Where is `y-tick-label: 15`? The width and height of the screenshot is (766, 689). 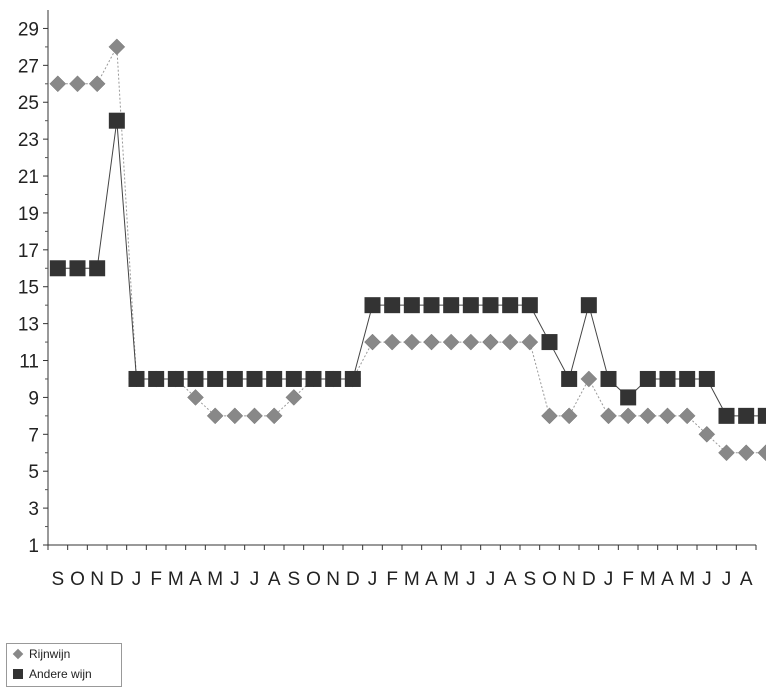 y-tick-label: 15 is located at coordinates (28, 288).